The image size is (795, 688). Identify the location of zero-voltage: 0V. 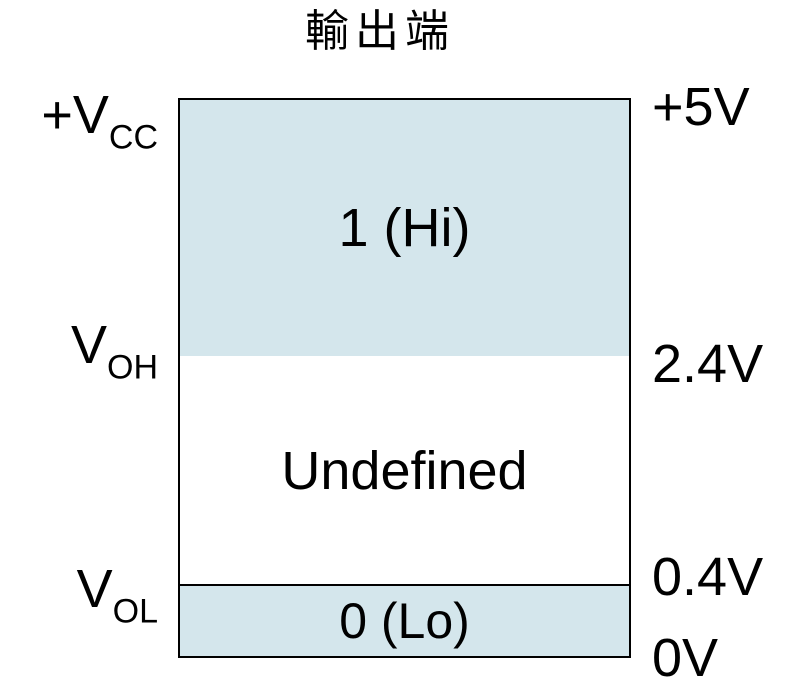
(685, 658).